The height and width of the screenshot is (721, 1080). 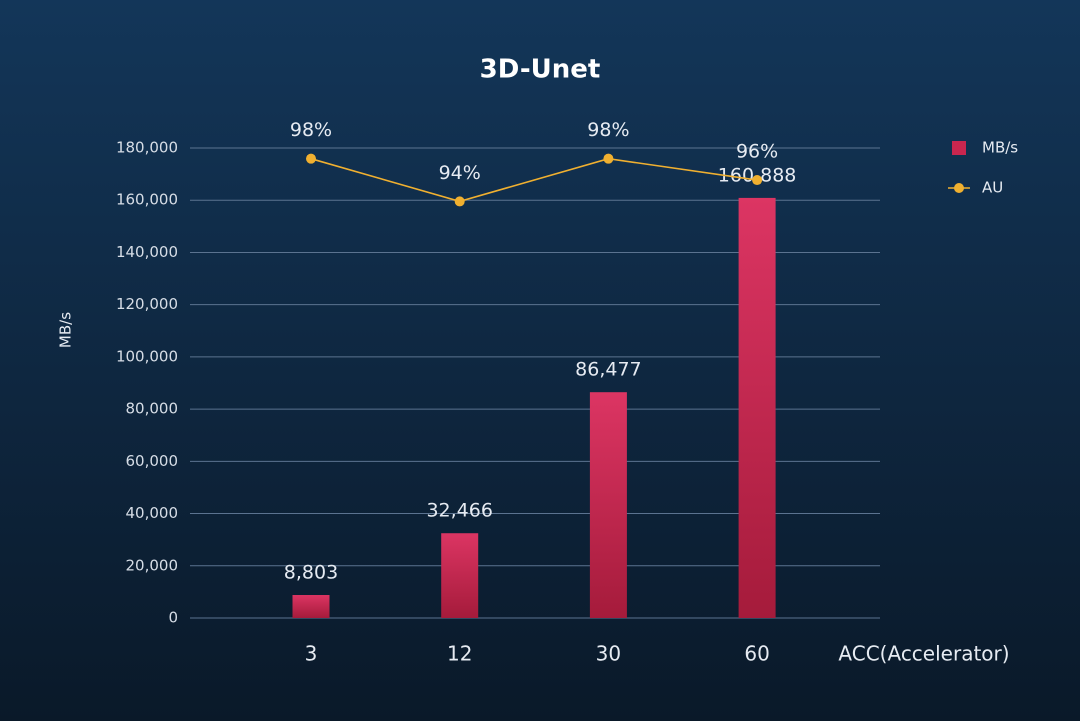 I want to click on y-tick-label: 20,000, so click(x=152, y=565).